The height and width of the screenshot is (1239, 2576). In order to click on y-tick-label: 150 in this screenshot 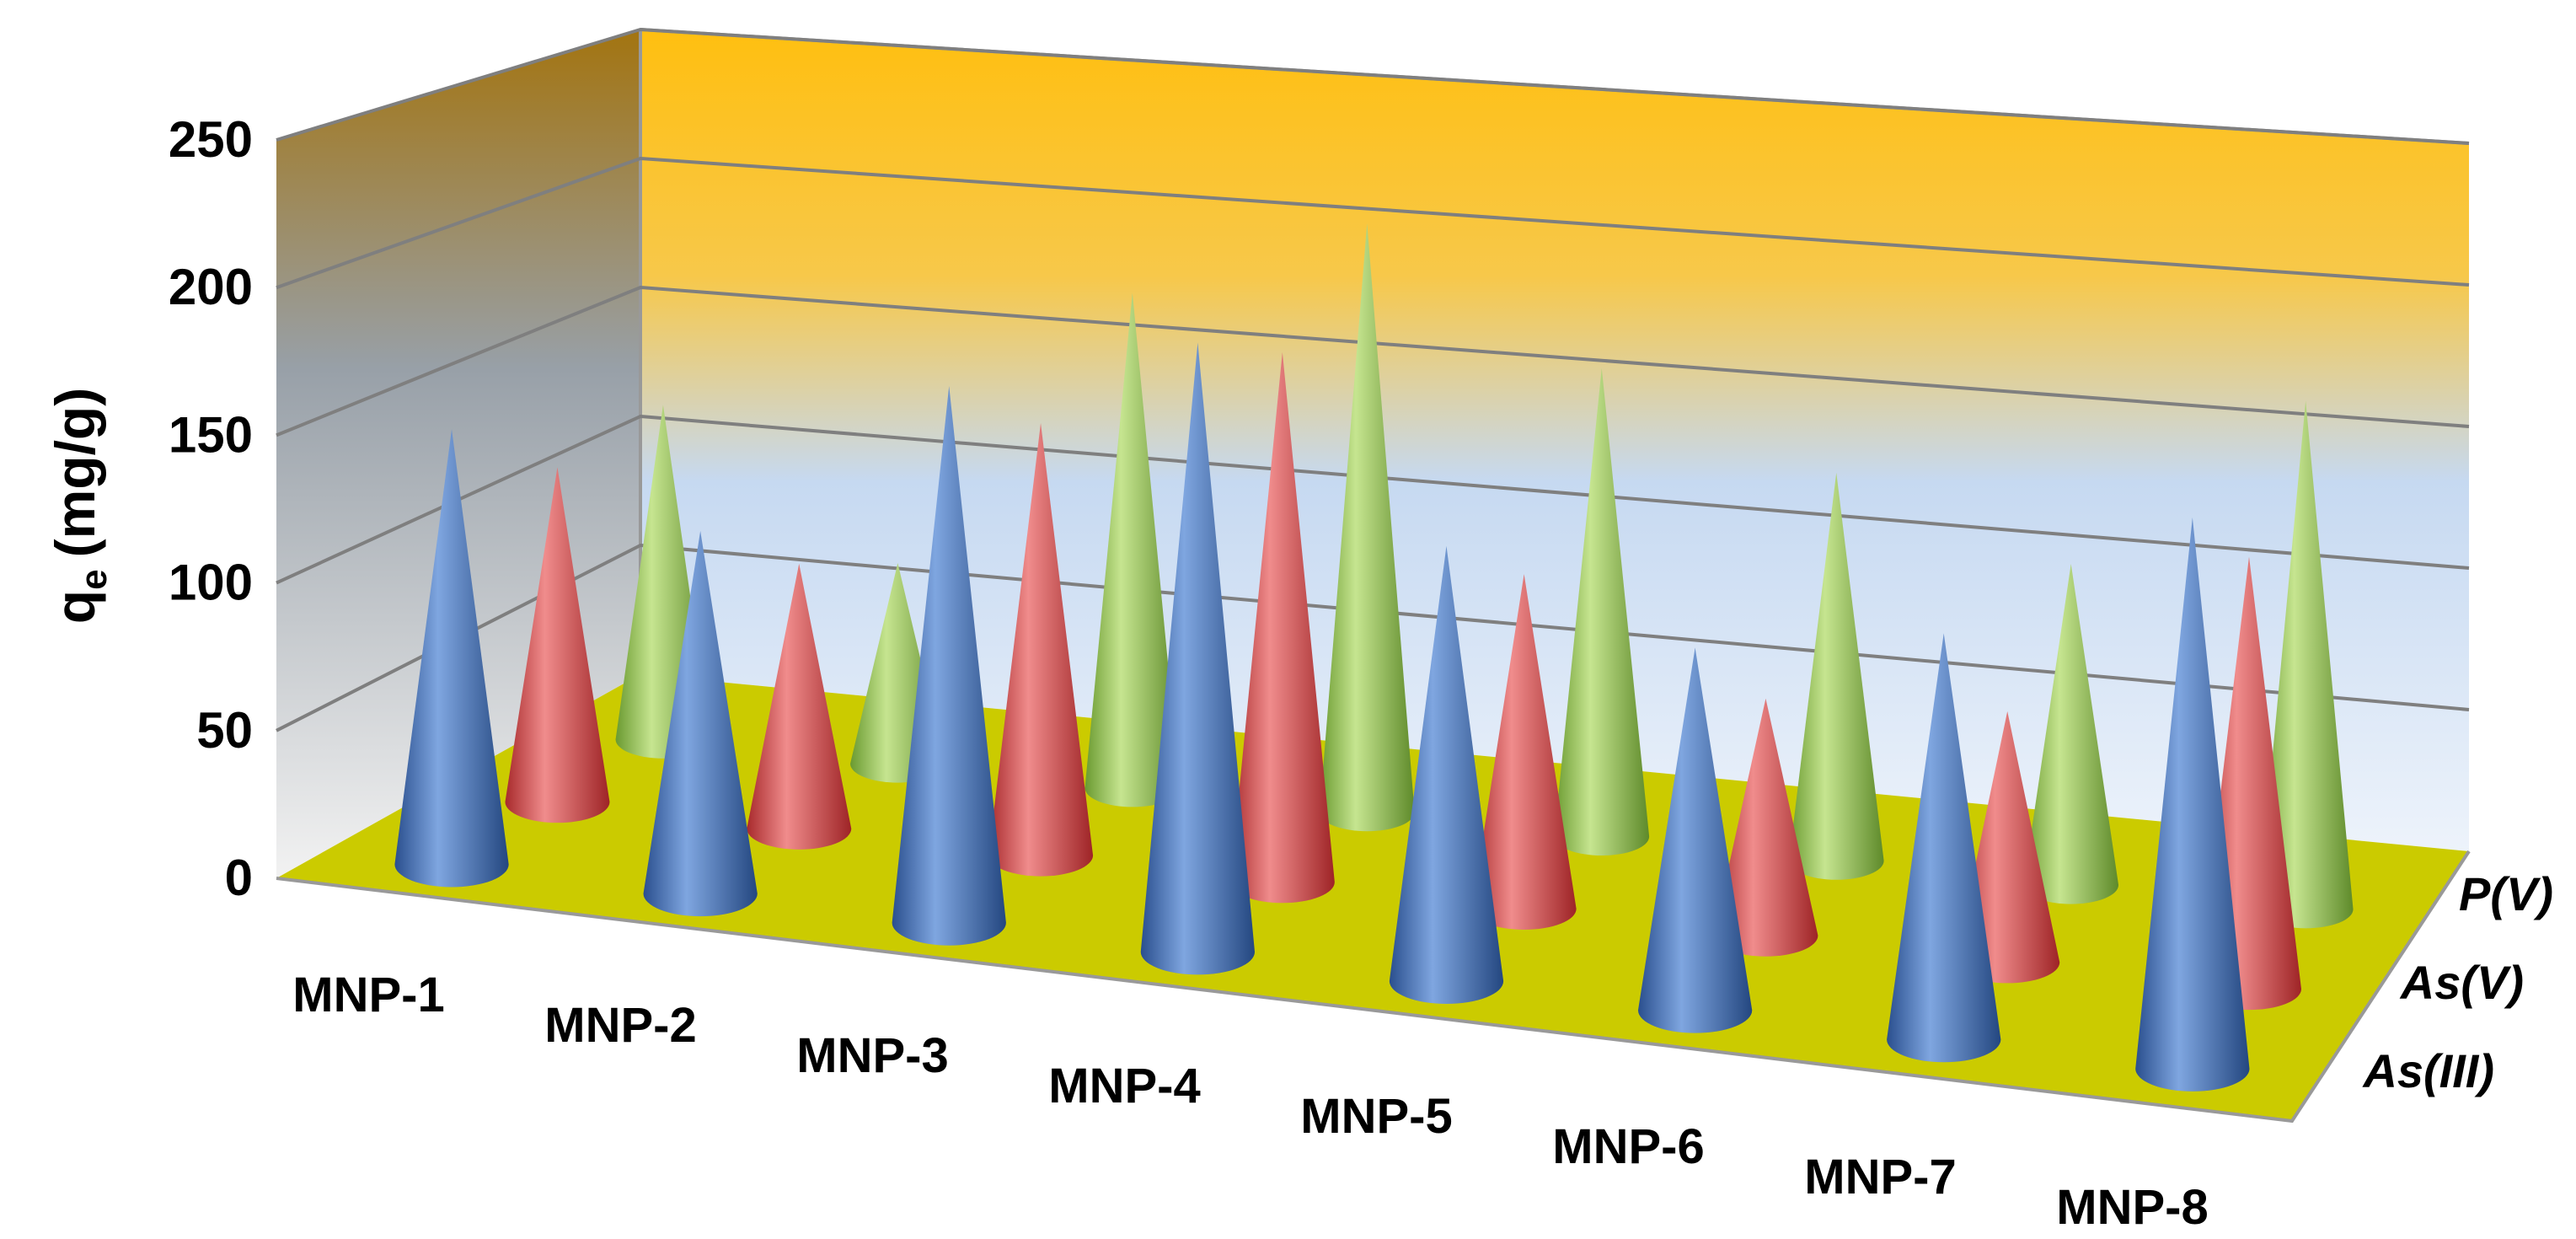, I will do `click(211, 434)`.